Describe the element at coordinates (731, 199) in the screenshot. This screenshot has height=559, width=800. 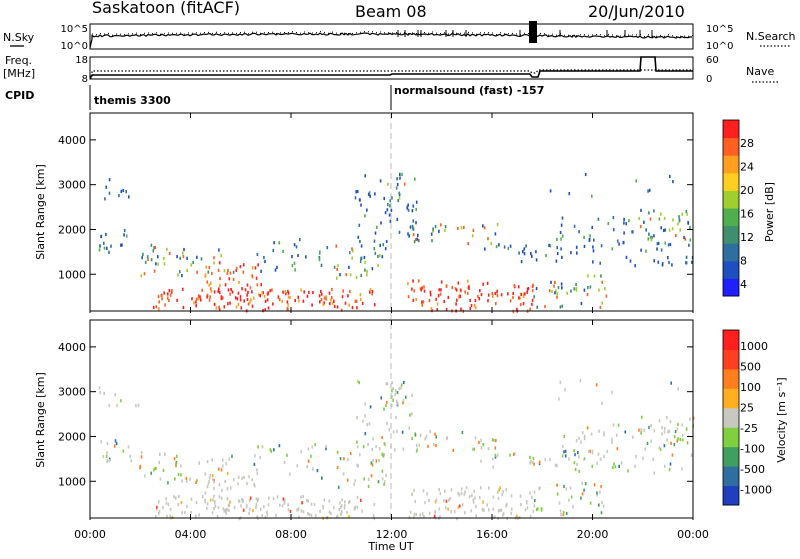
I see `colorbar-segment` at that location.